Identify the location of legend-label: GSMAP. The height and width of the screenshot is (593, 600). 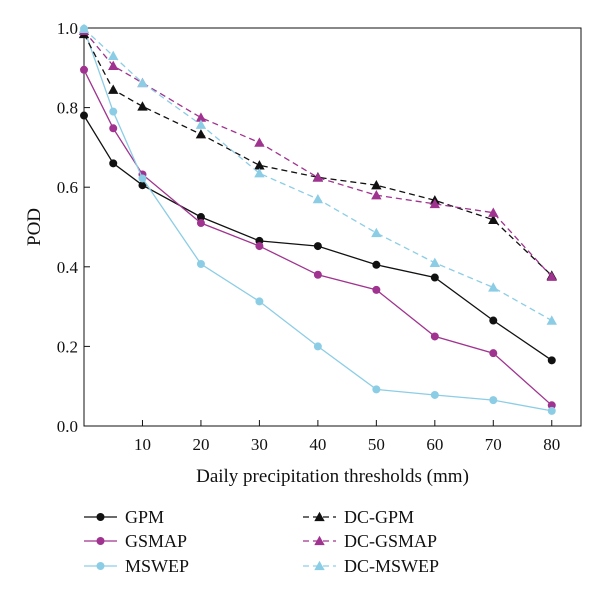
(156, 541).